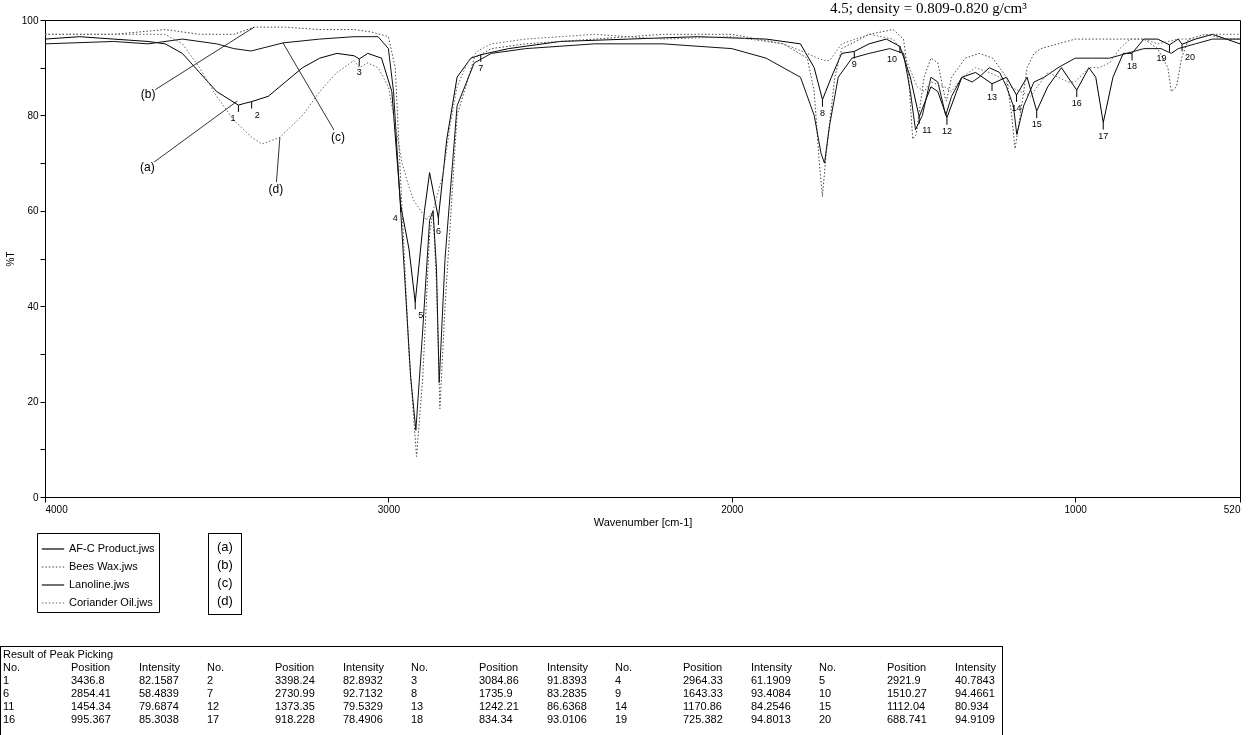 The height and width of the screenshot is (735, 1258). Describe the element at coordinates (359, 72) in the screenshot. I see `annotation: 3` at that location.